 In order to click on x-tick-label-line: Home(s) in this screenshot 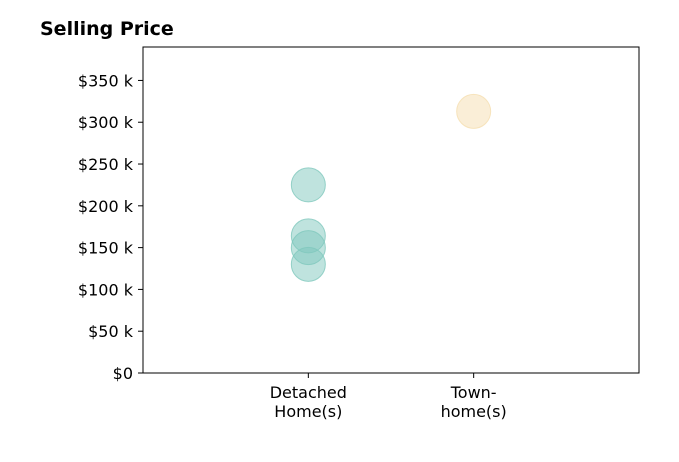, I will do `click(308, 411)`.